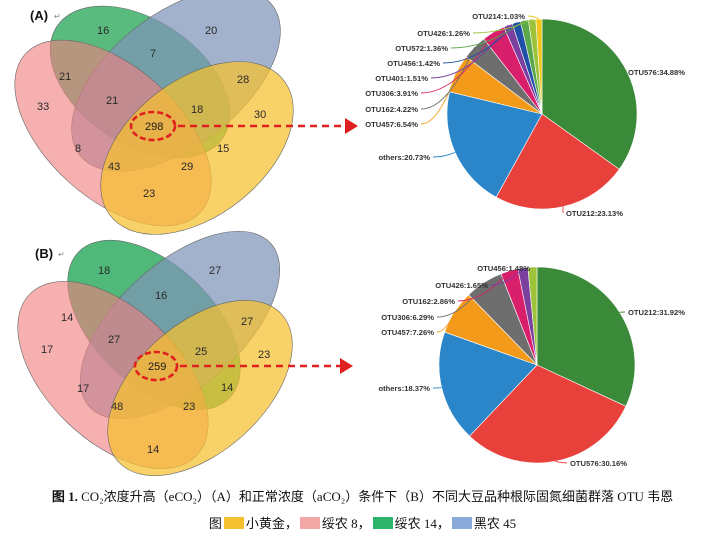 This screenshot has height=538, width=725. What do you see at coordinates (271, 523) in the screenshot?
I see `legend-label: 小黄金，` at bounding box center [271, 523].